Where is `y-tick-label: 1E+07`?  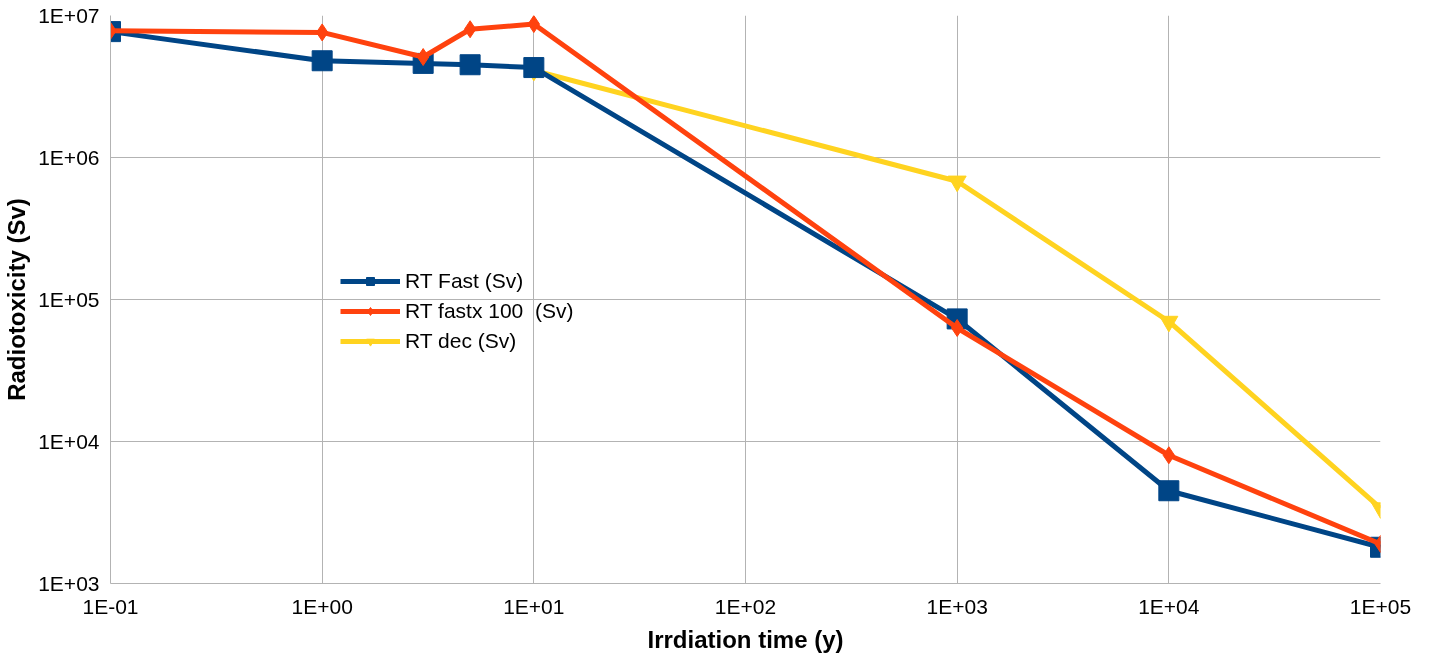 y-tick-label: 1E+07 is located at coordinates (69, 15).